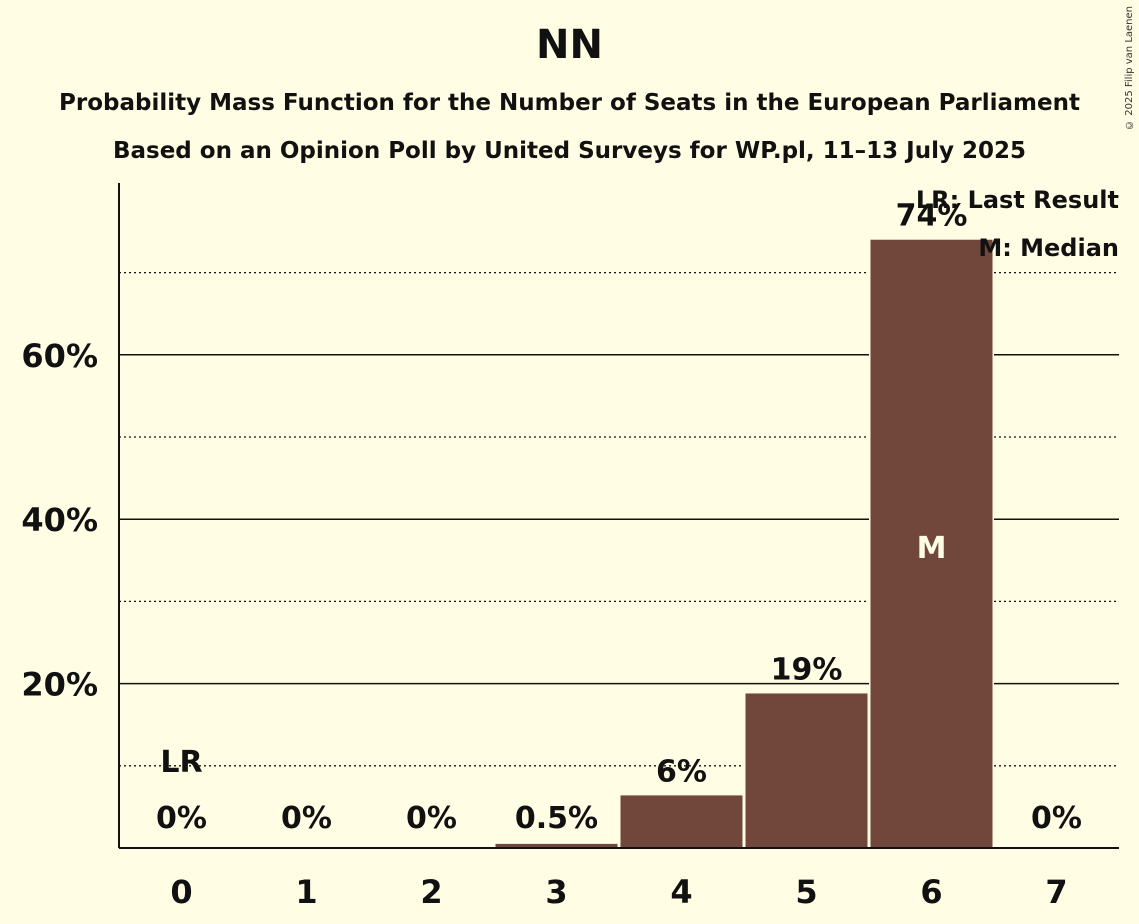  I want to click on chart-title: NN, so click(569, 45).